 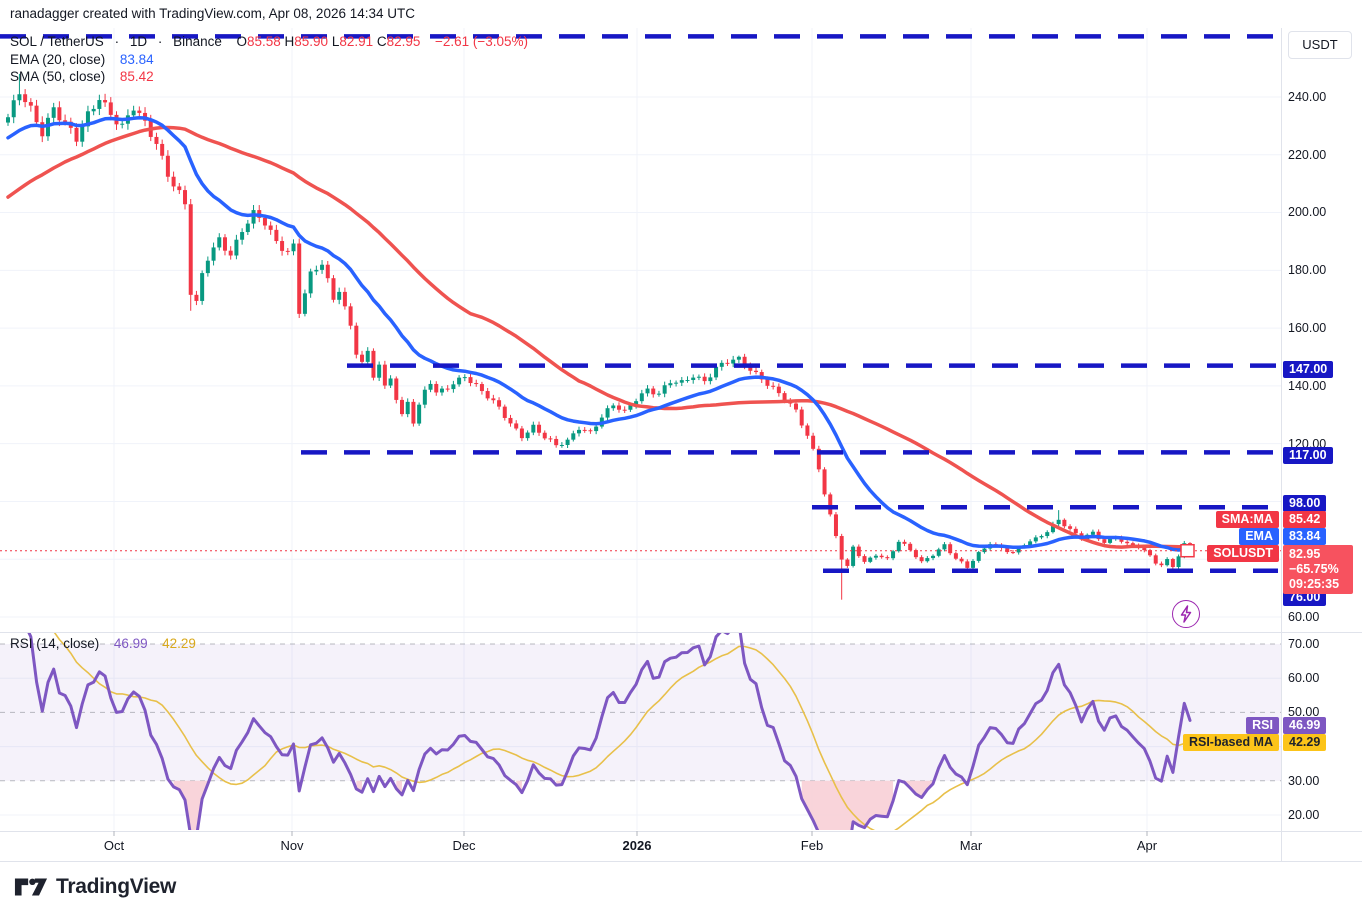 I want to click on price-value-badge: 147.00, so click(x=1308, y=369).